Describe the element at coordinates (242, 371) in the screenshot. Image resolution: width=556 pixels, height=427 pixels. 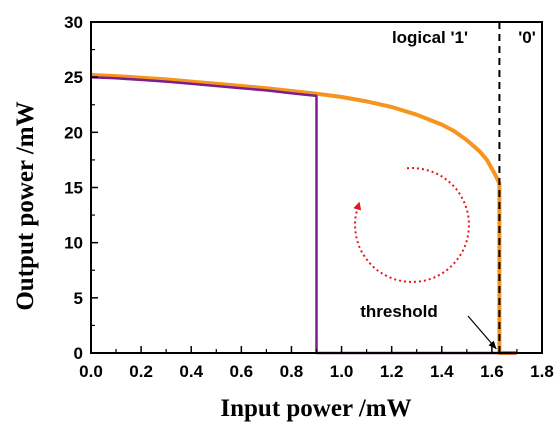
I see `x-tick-label: 0.6` at that location.